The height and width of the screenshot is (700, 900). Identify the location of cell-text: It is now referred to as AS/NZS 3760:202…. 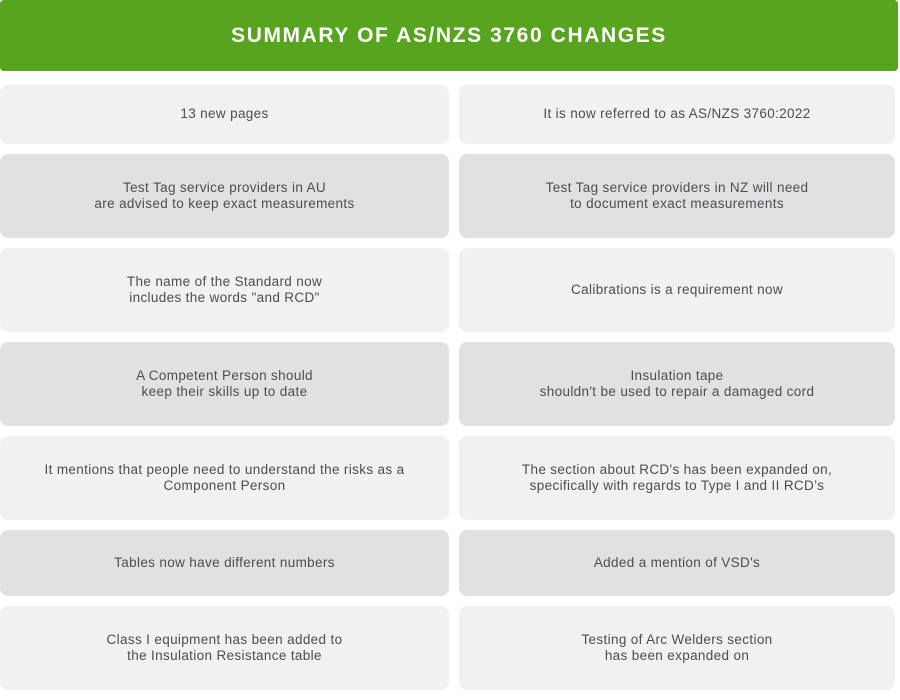
(677, 114).